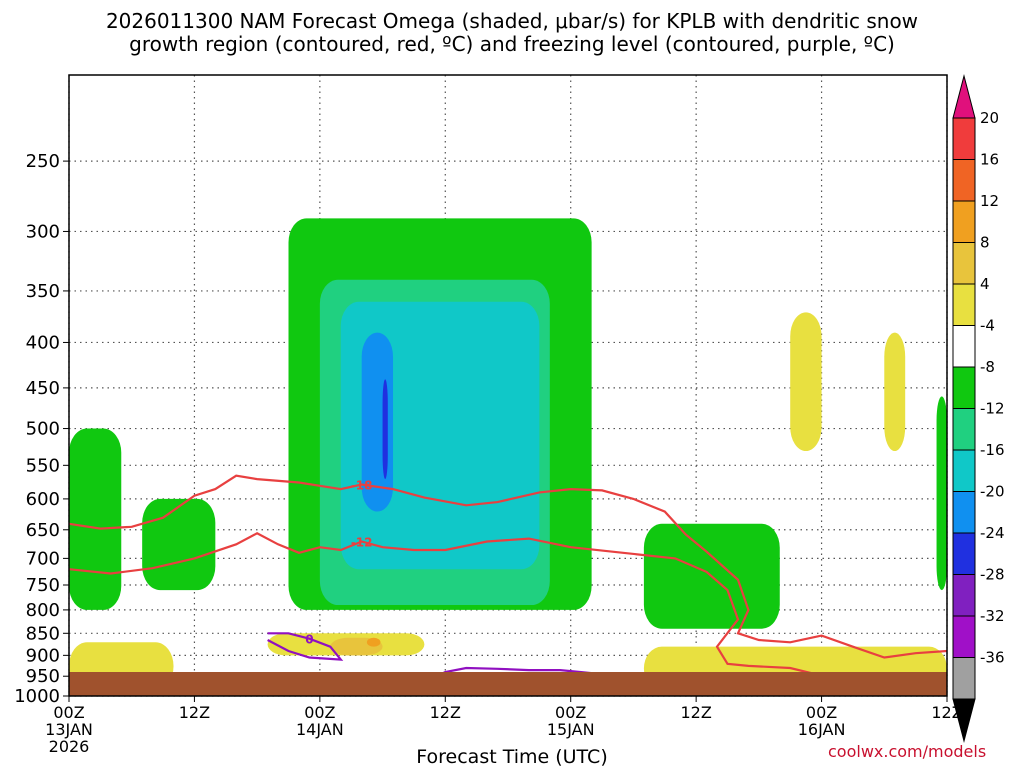 Image resolution: width=1024 pixels, height=768 pixels. I want to click on colorbar-label: -32, so click(992, 616).